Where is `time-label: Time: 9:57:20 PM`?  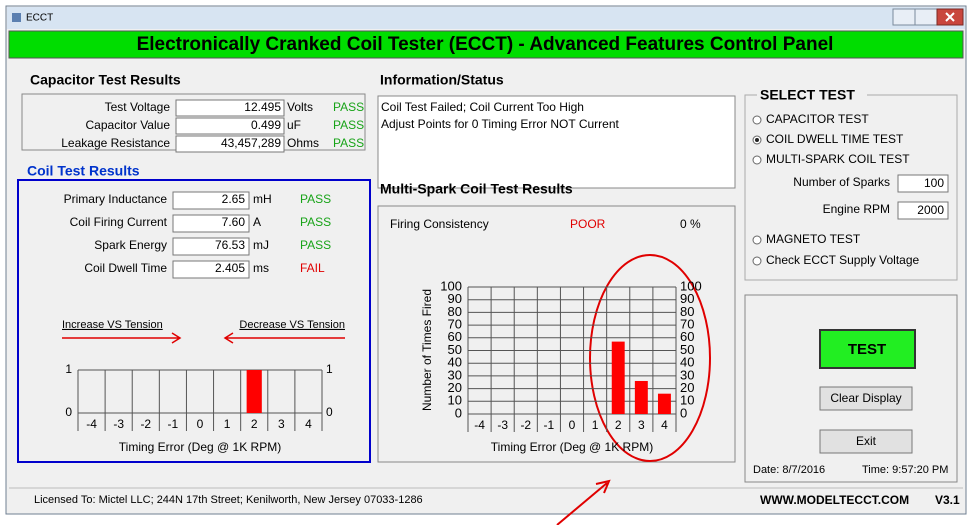 time-label: Time: 9:57:20 PM is located at coordinates (905, 470).